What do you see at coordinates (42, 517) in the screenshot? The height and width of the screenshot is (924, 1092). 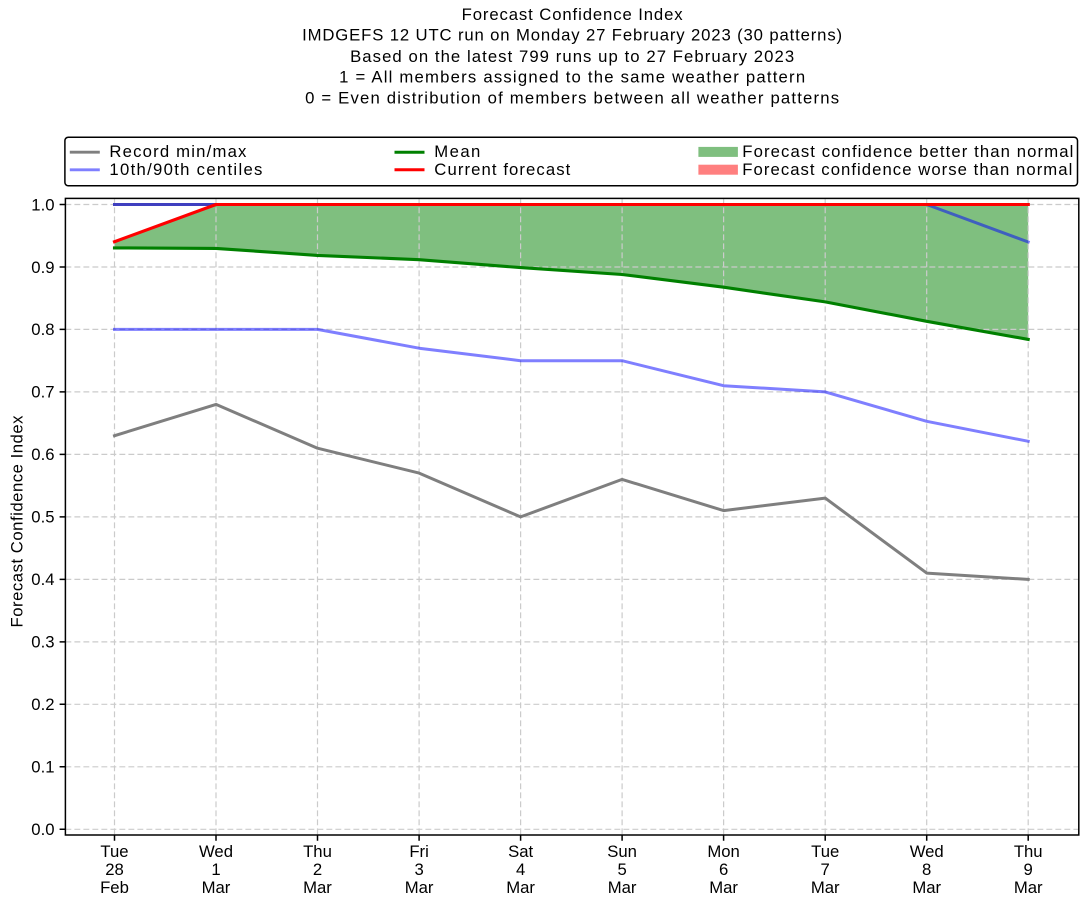 I see `svg-text: 0.5` at bounding box center [42, 517].